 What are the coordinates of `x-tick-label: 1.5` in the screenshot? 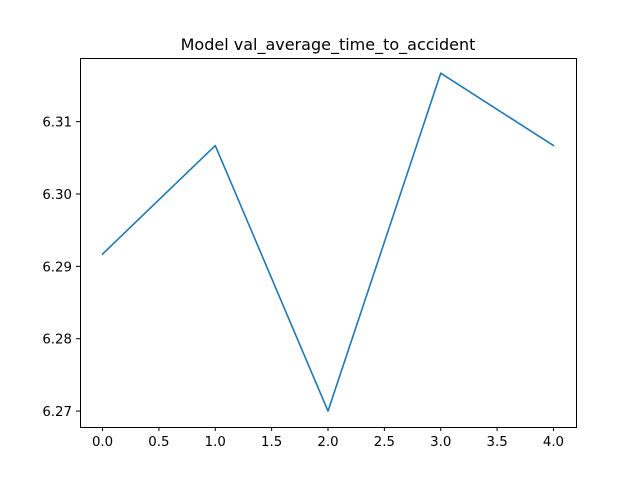 It's located at (271, 442).